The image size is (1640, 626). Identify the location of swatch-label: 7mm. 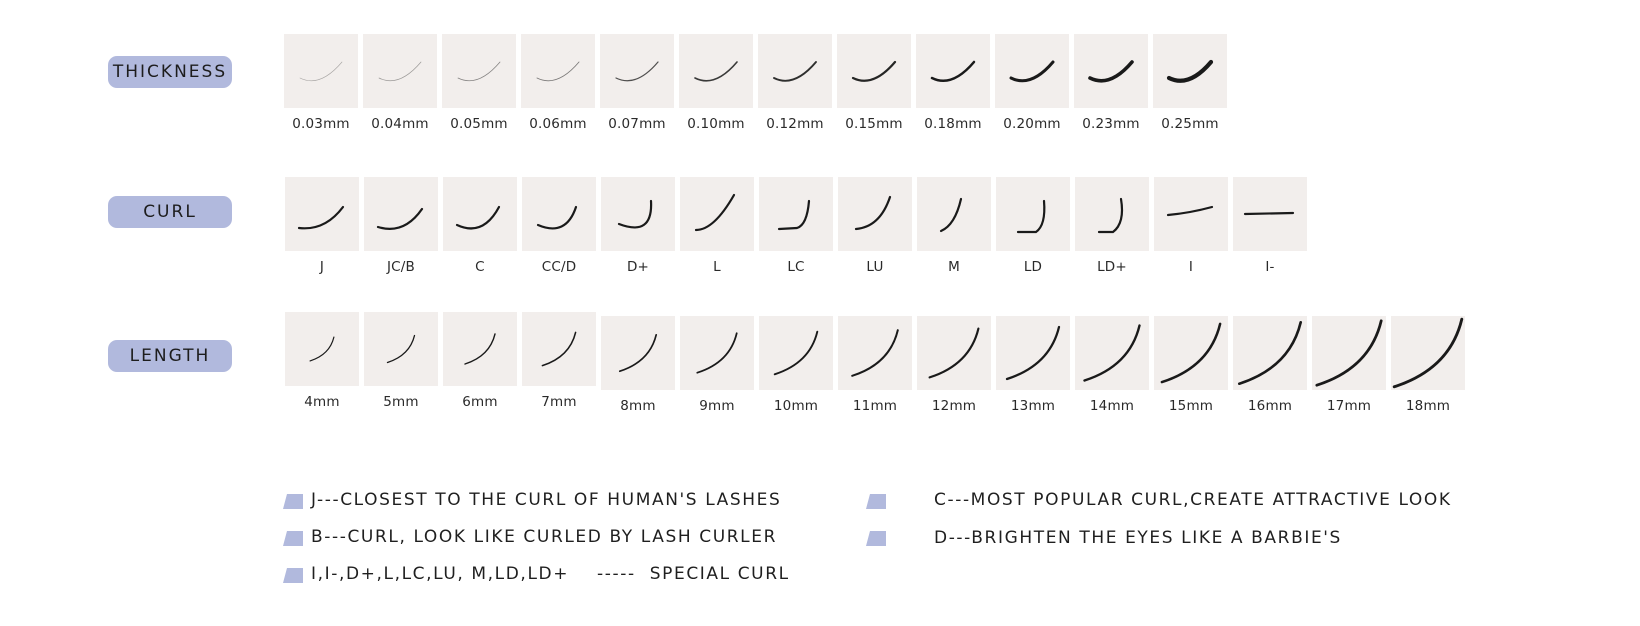
(559, 402).